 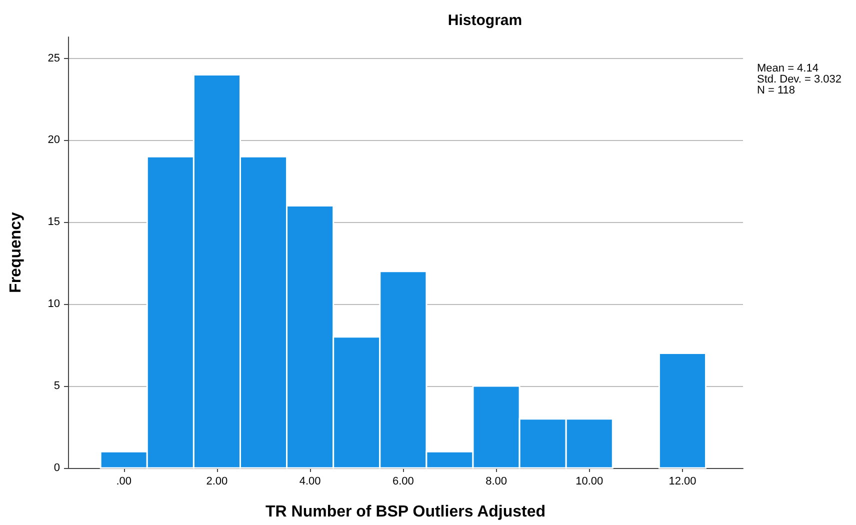 I want to click on text: Mean = 4.14, so click(x=787, y=68).